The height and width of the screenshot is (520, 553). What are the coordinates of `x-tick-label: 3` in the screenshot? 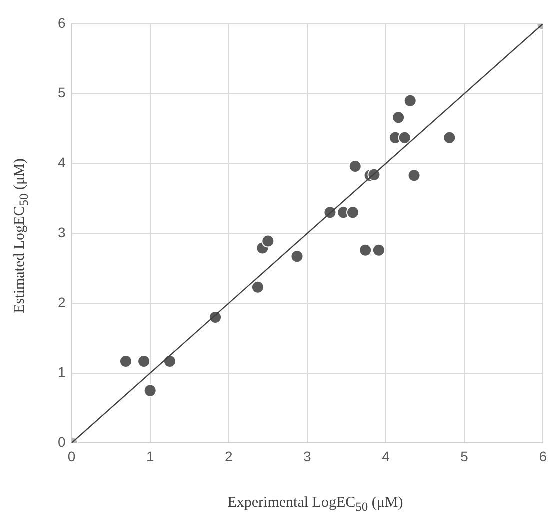 It's located at (308, 456).